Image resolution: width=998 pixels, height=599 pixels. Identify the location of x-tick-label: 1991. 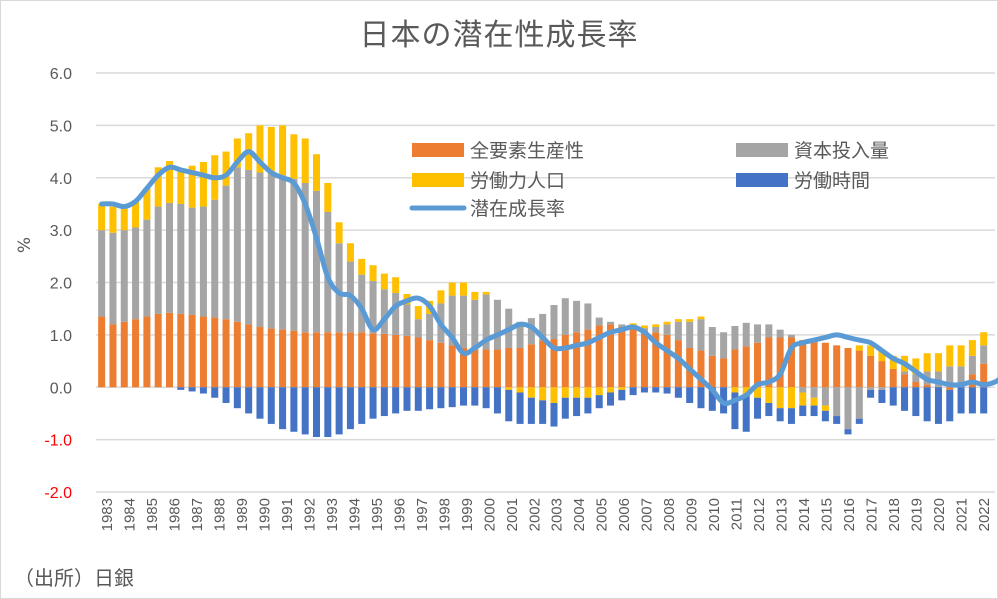
(287, 514).